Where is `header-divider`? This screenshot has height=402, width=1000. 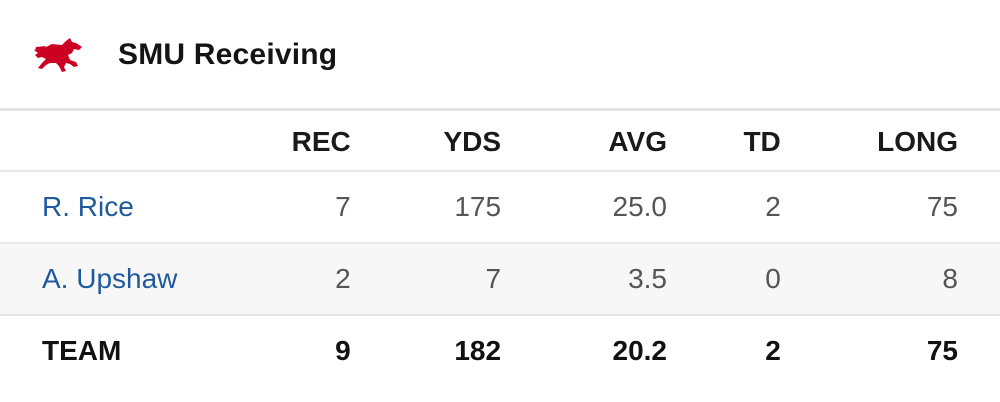
header-divider is located at coordinates (500, 109).